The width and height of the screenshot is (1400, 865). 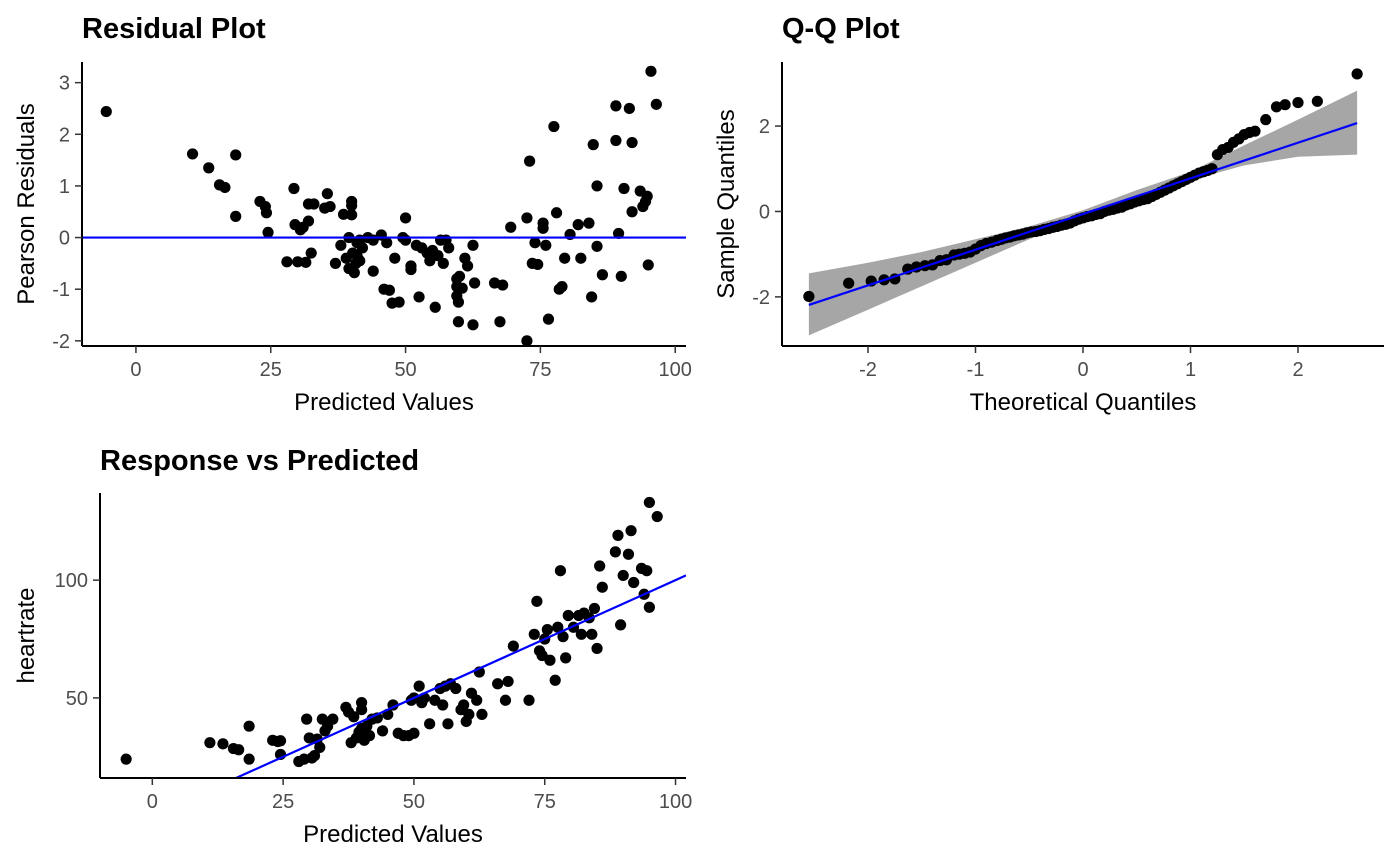 I want to click on qq-y-tick-label: 2, so click(x=764, y=127).